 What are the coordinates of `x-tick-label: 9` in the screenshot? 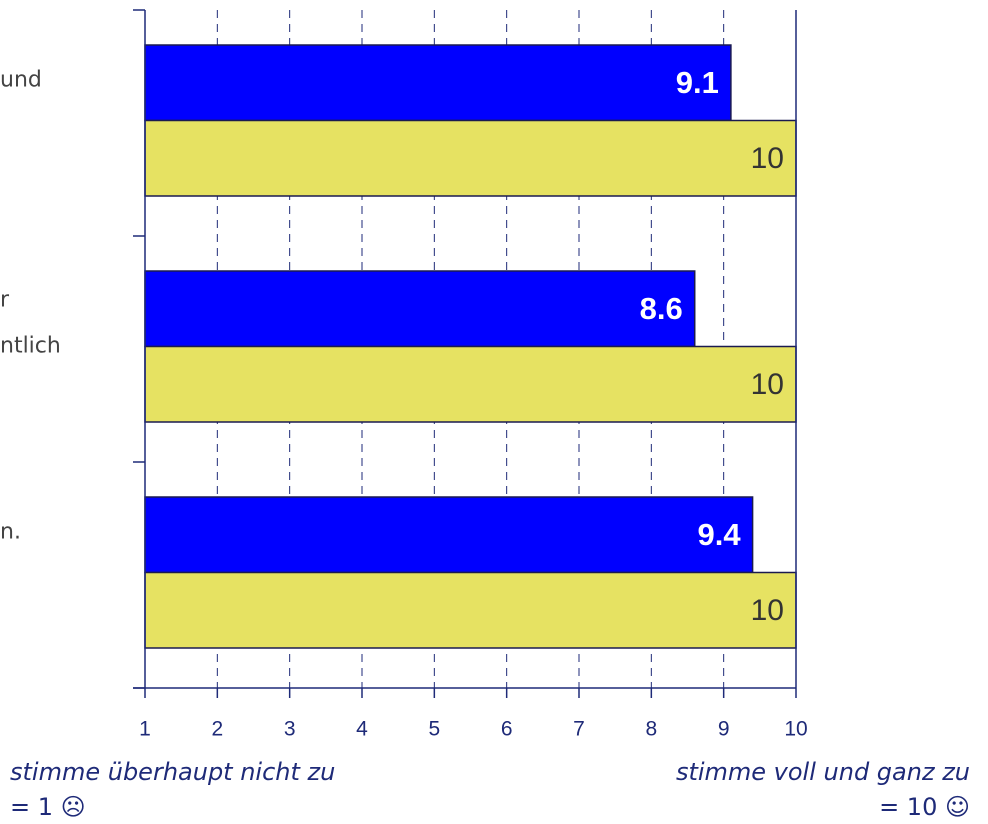 It's located at (724, 729).